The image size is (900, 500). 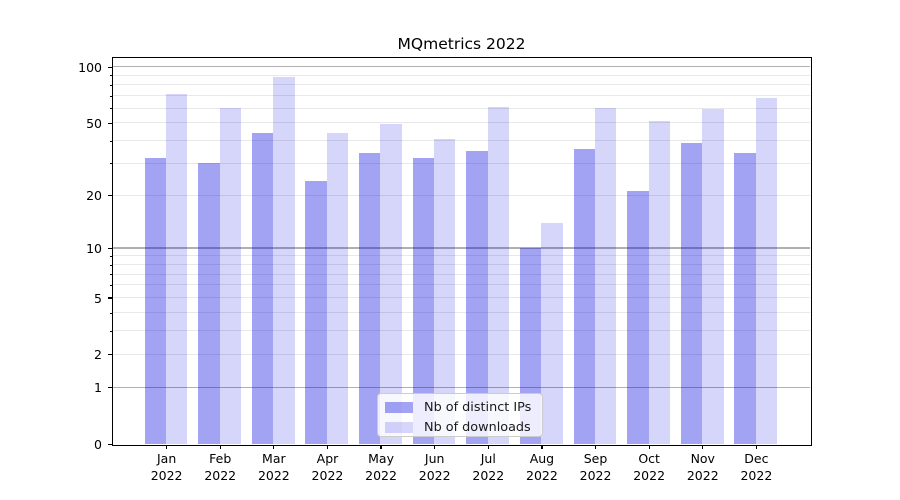 I want to click on x-tick-label: Dec 2022, so click(x=756, y=467).